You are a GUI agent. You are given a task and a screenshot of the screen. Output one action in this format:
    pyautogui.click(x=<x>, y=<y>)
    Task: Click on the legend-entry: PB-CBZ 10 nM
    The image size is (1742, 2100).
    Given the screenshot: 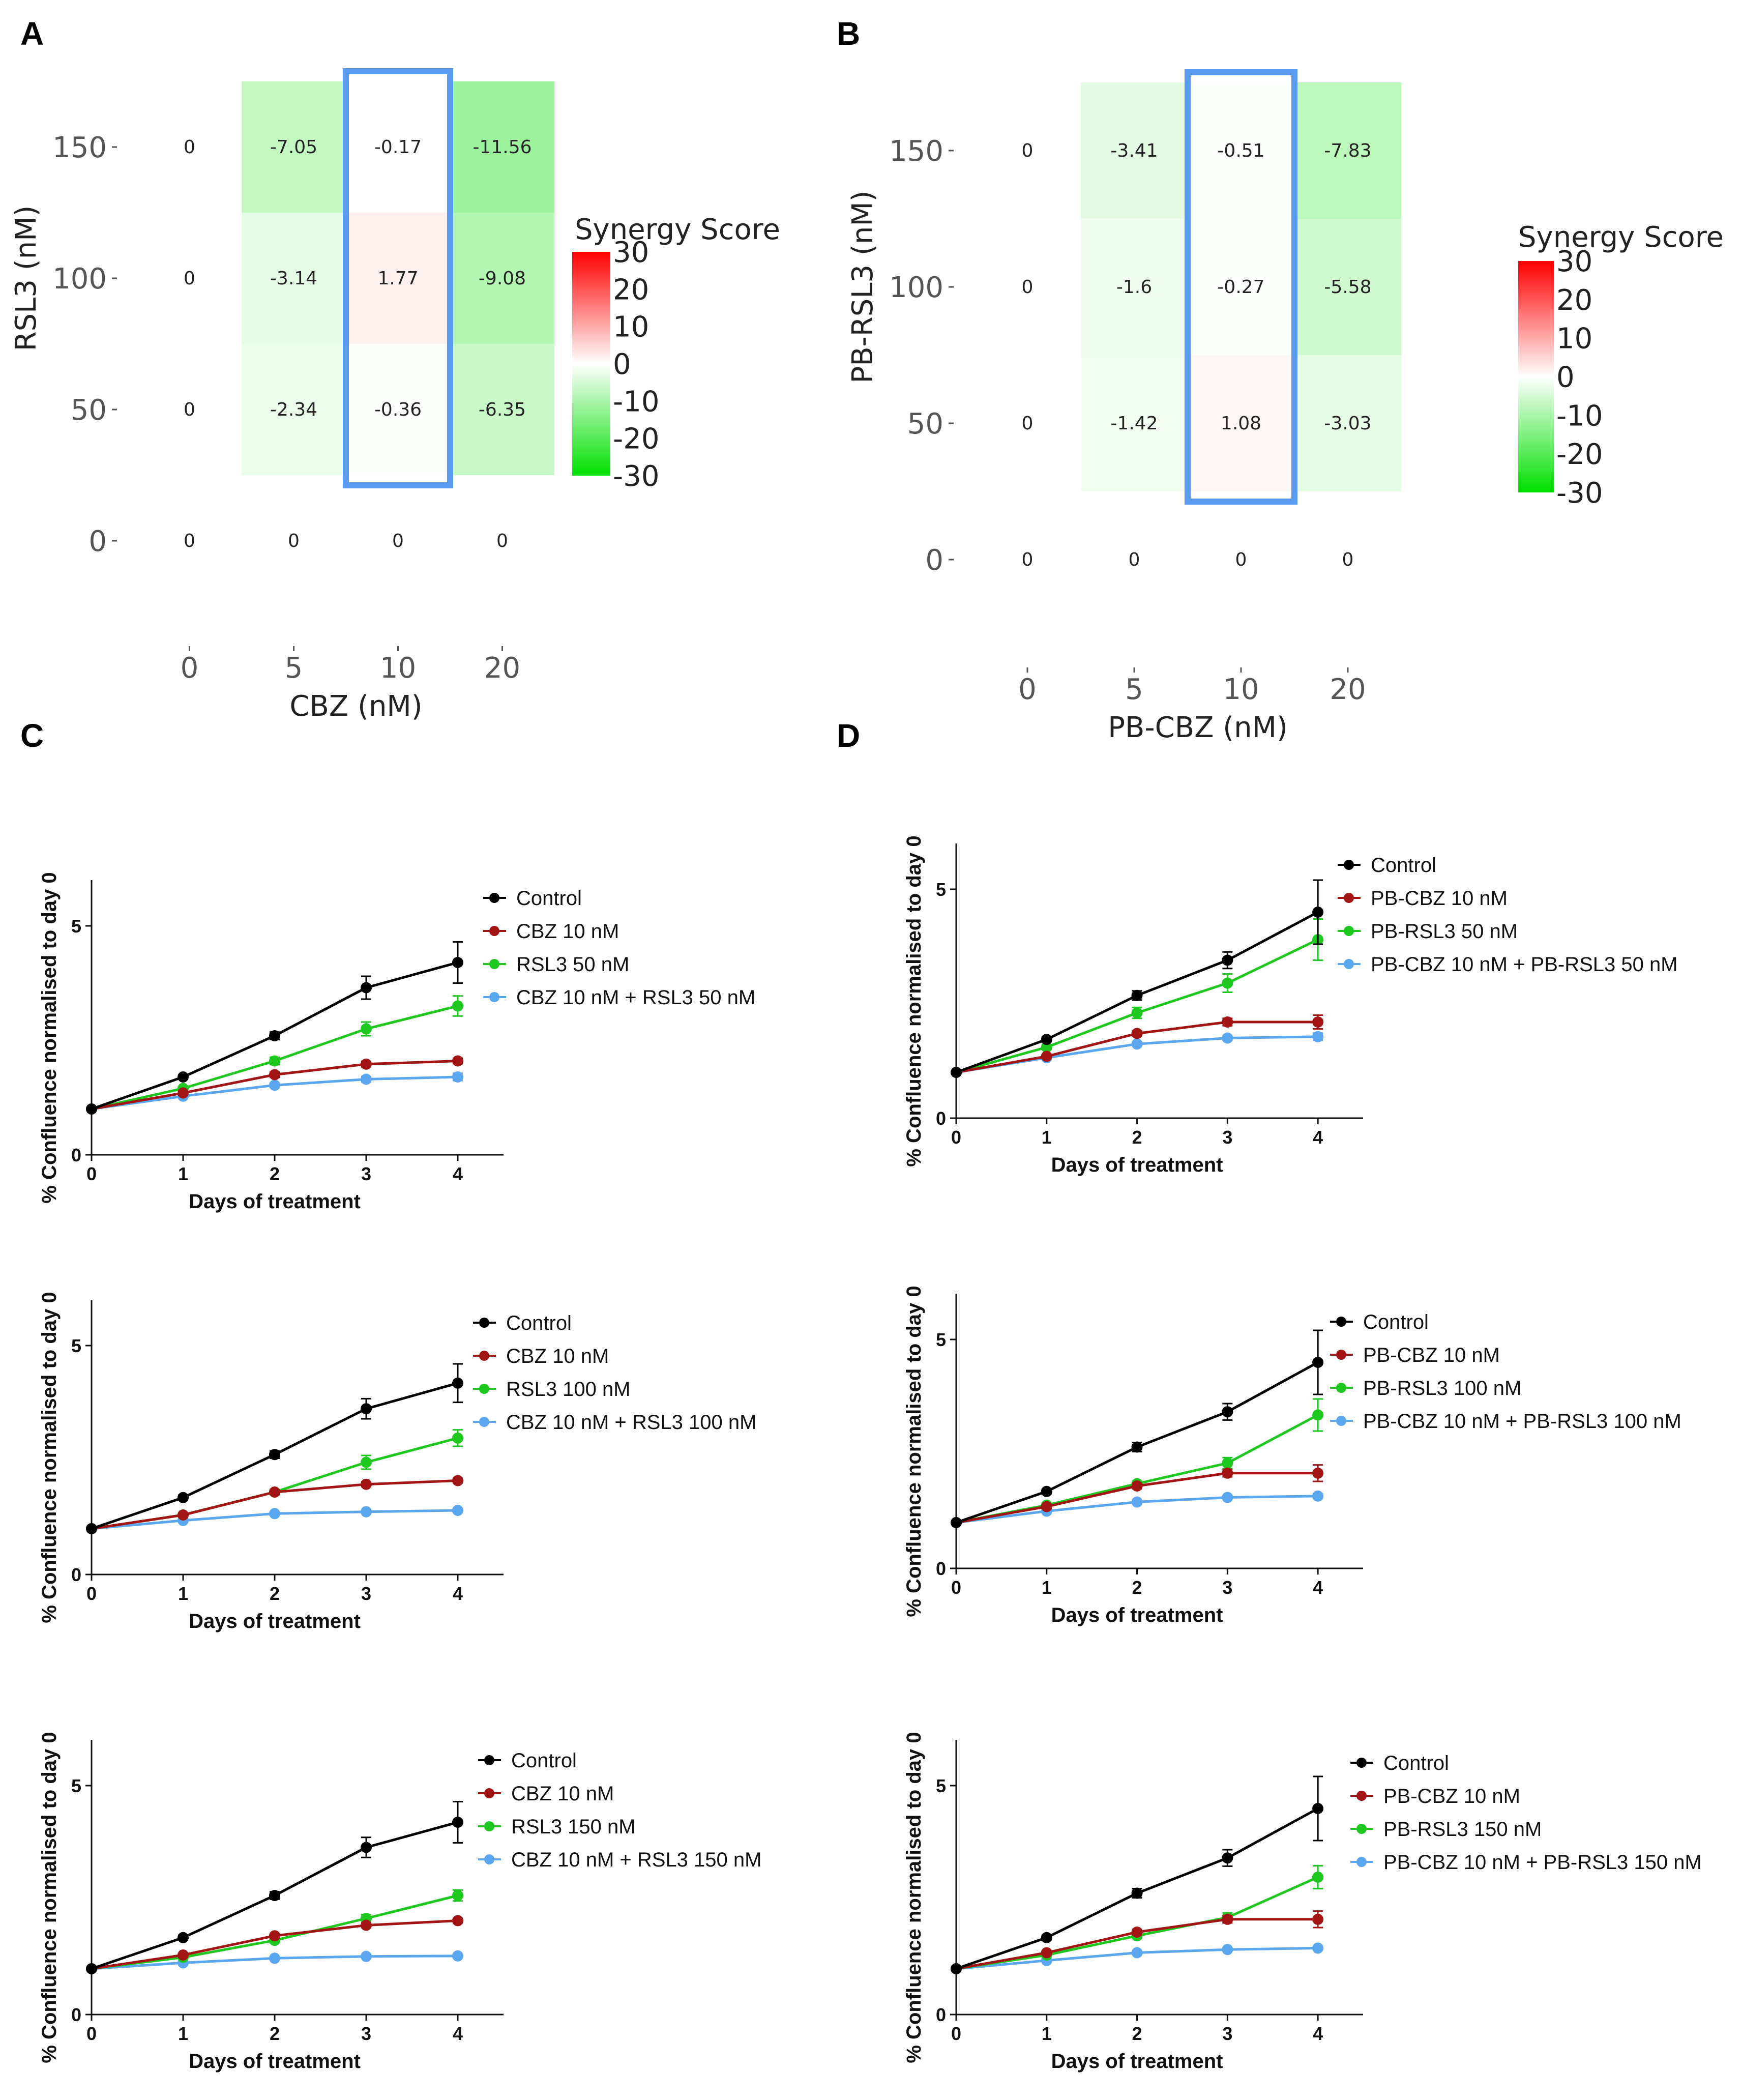 What is the action you would take?
    pyautogui.click(x=1439, y=899)
    